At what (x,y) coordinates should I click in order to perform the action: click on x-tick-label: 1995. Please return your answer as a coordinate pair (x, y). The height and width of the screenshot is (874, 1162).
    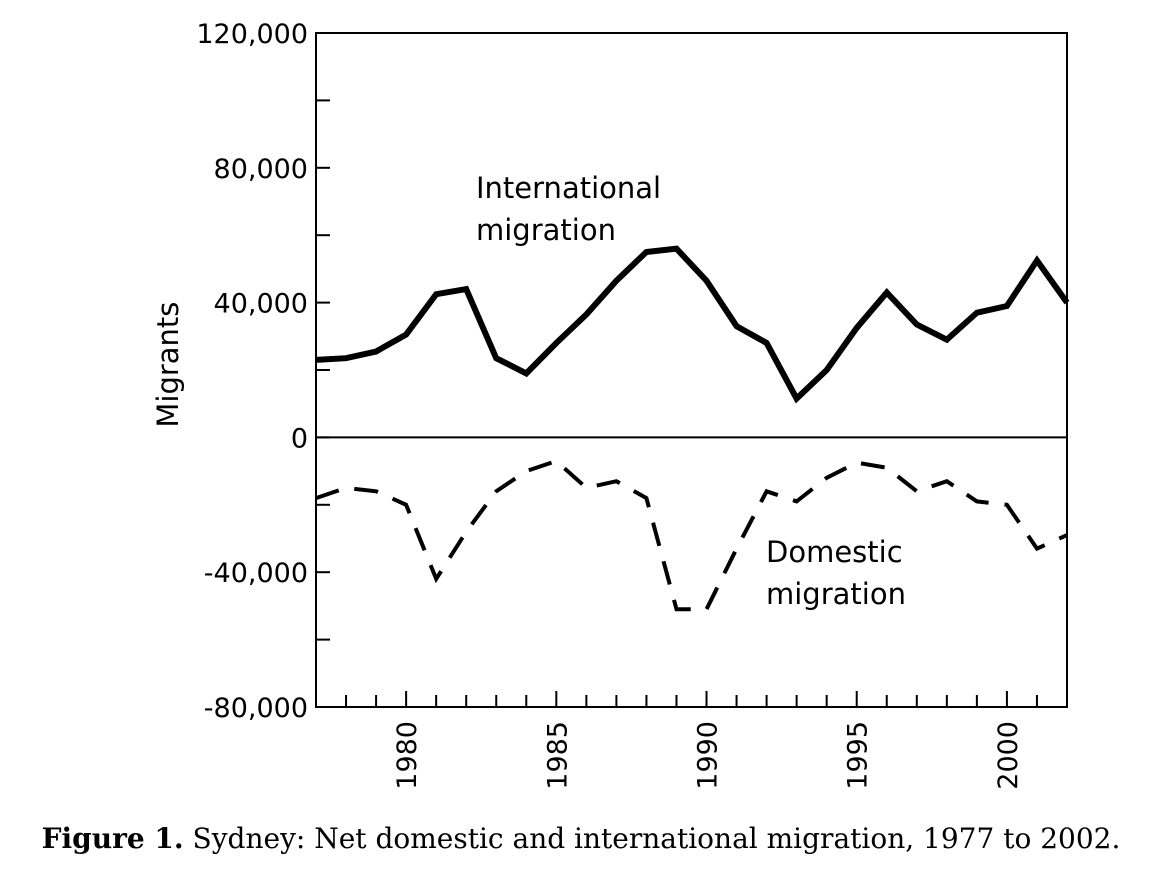
    Looking at the image, I should click on (858, 755).